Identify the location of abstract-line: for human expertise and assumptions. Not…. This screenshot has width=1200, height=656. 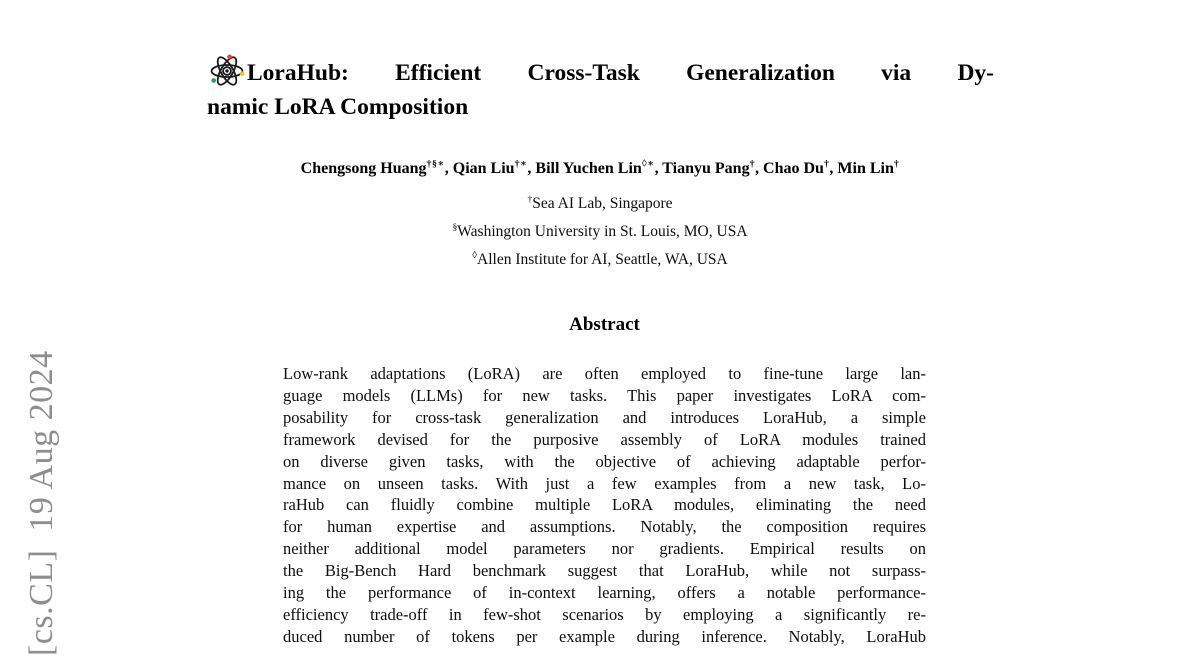
(604, 527).